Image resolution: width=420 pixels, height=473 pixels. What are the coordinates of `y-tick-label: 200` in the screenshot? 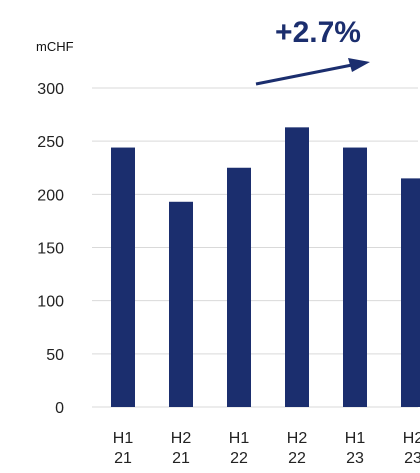 It's located at (50, 195).